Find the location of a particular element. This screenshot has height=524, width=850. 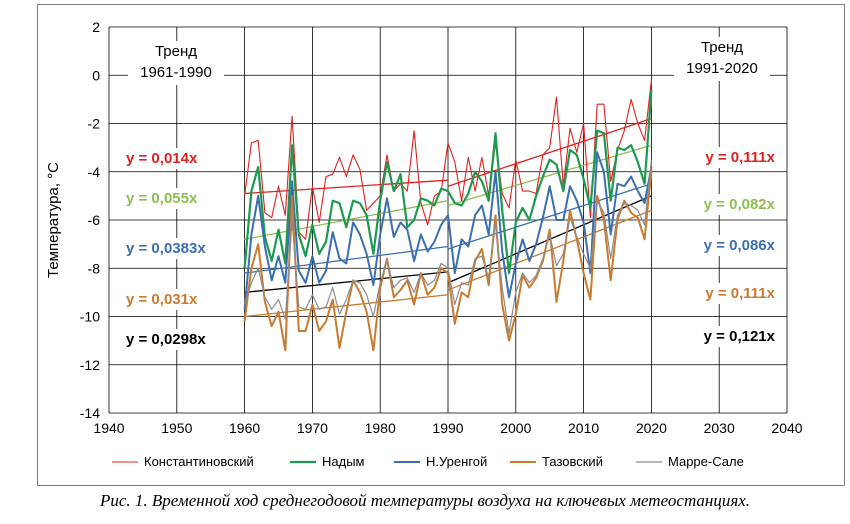

y-tick-label: -2 is located at coordinates (94, 124).